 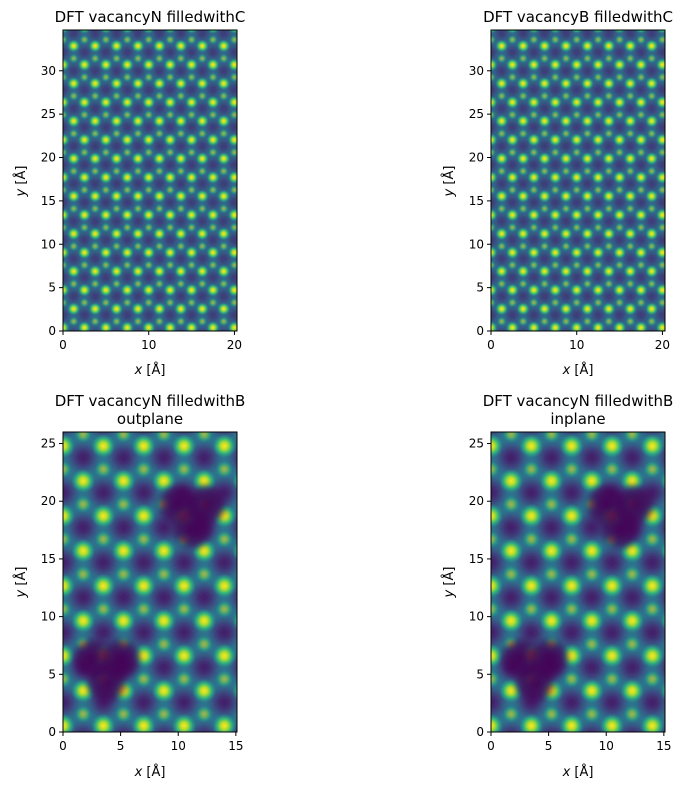 I want to click on y-axis-label: y [Å], so click(x=449, y=583).